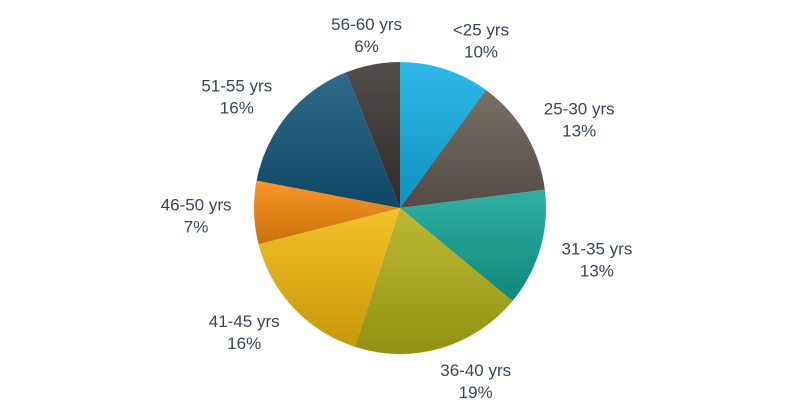 The image size is (800, 400). I want to click on slice-label-56-60-yrs: 56-60 yrs 6%, so click(366, 35).